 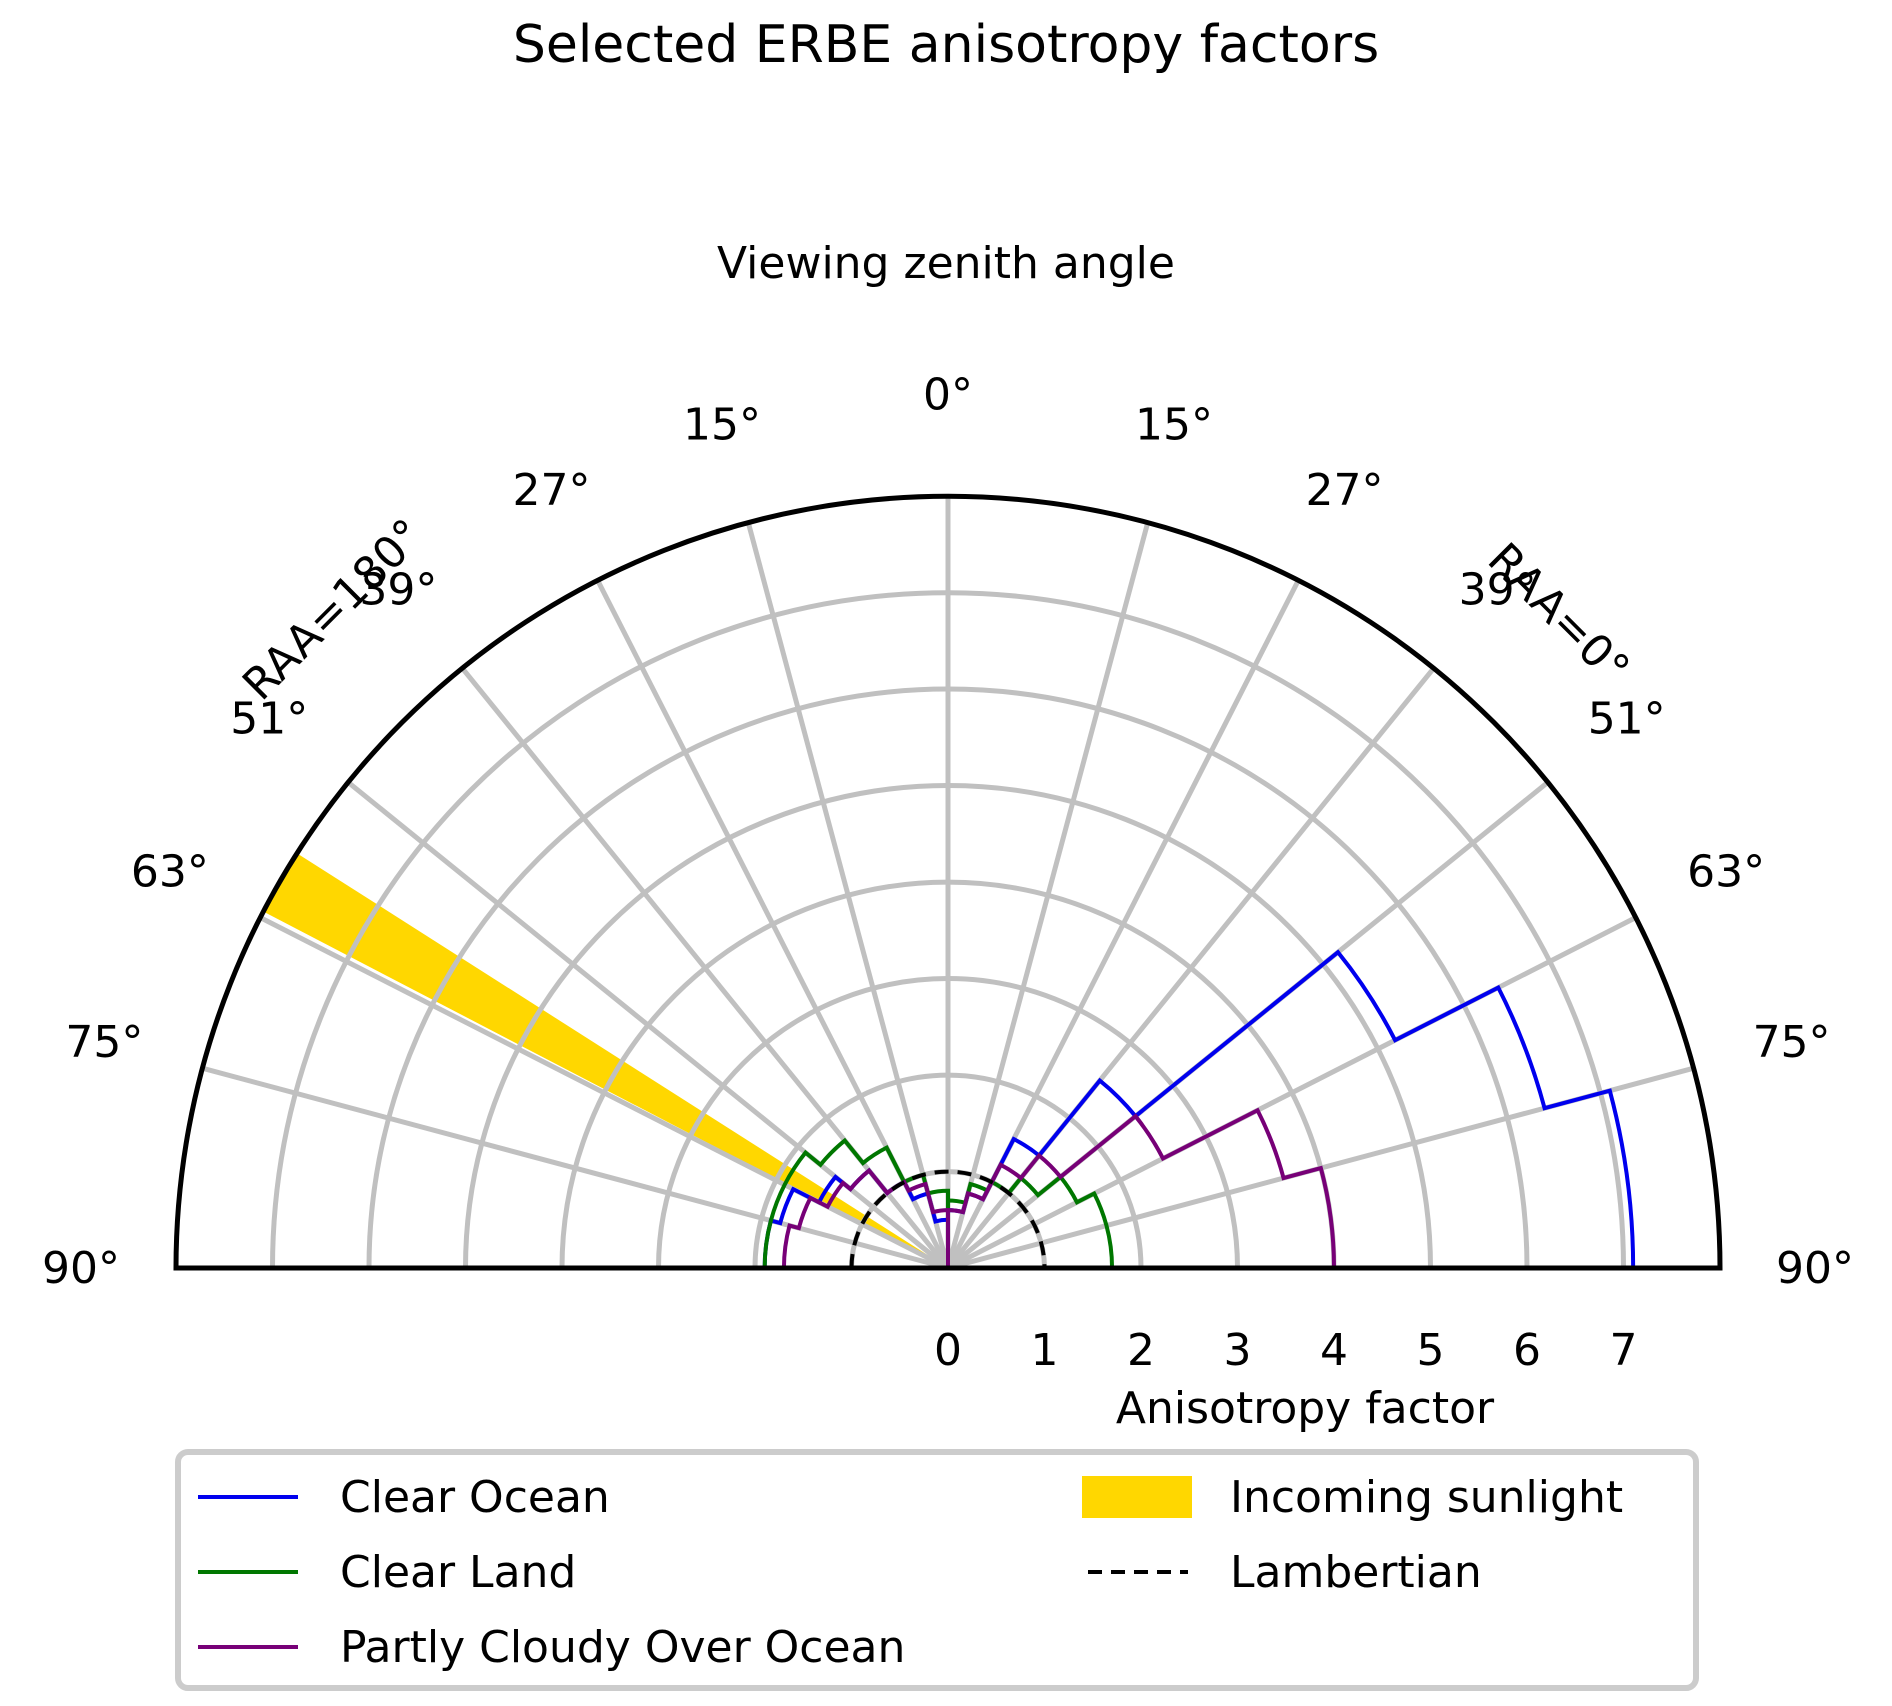 I want to click on series-layer, so click(x=1199, y=1109).